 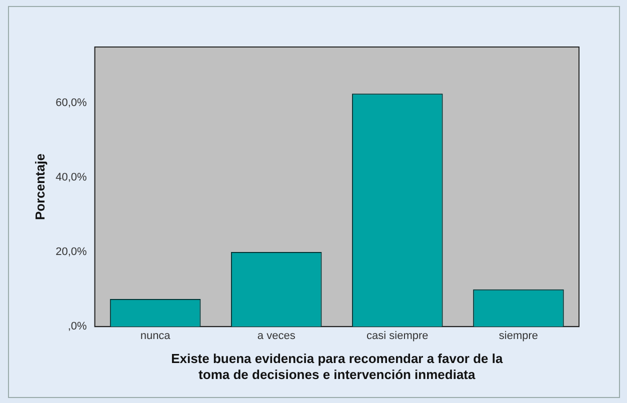 I want to click on x-tick-label: nunca, so click(x=156, y=336).